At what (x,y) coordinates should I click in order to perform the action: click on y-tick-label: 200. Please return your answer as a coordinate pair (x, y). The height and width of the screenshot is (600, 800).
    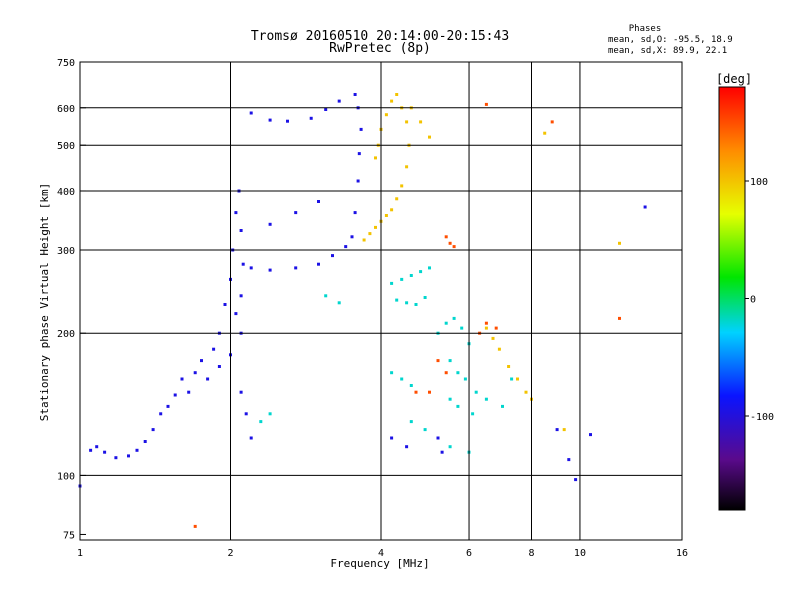
    Looking at the image, I should click on (66, 334).